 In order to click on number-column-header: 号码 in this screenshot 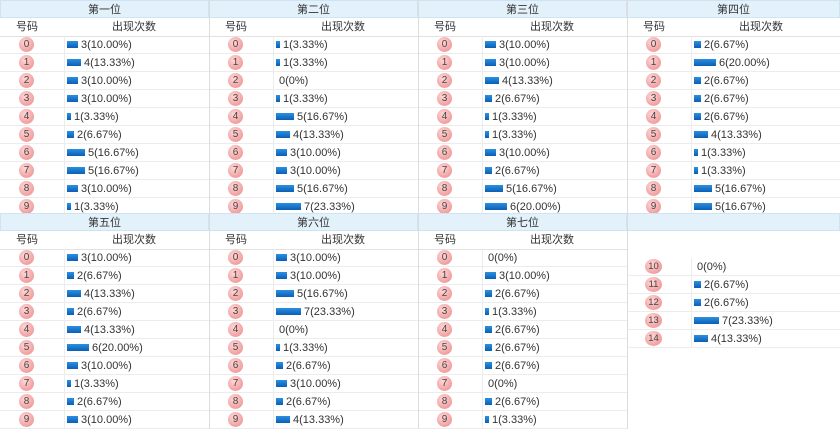, I will do `click(654, 27)`.